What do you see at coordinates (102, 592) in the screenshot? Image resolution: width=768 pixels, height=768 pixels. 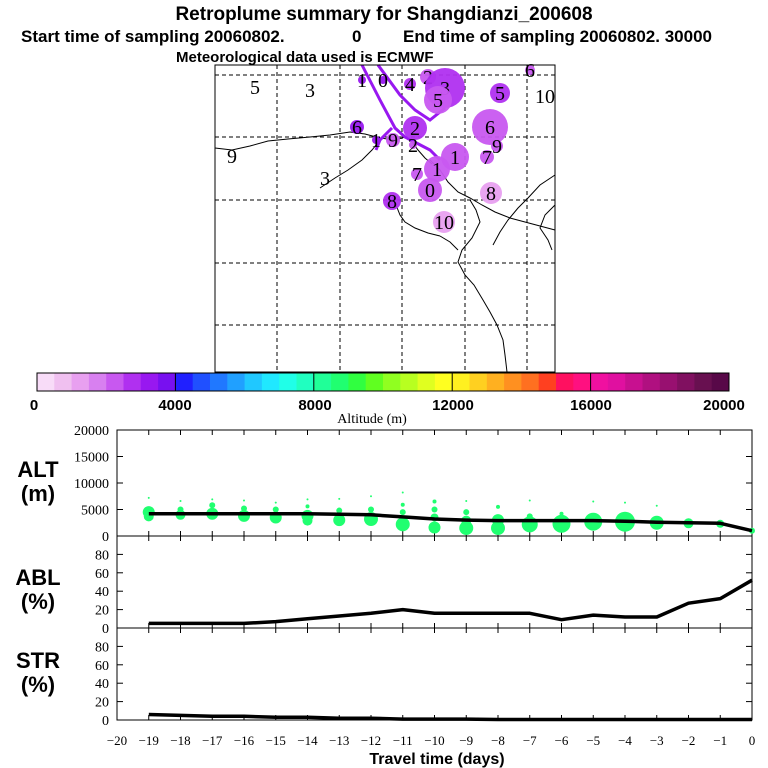 I see `y-tick-label: 40` at bounding box center [102, 592].